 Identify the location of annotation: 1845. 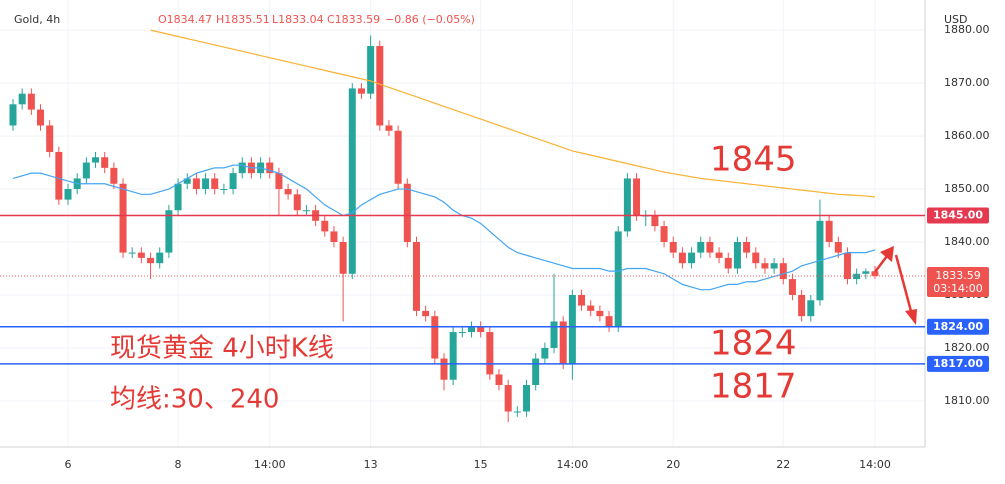
(753, 160).